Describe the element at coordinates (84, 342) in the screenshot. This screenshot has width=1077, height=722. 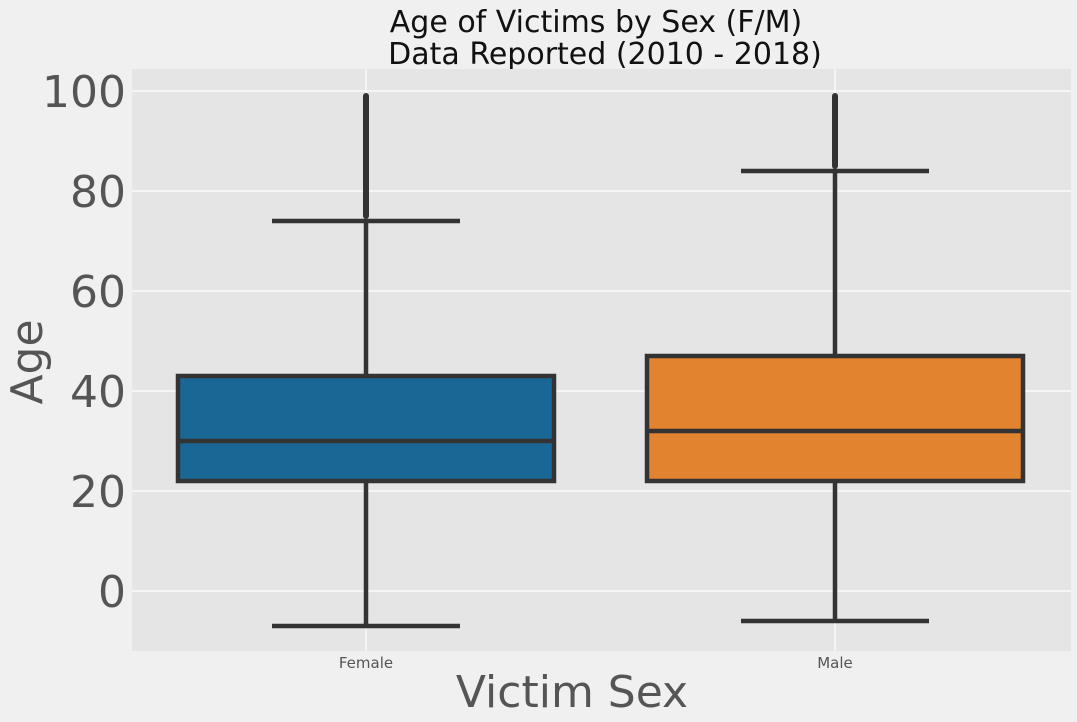
I see `y-tick-labels: 0 20 40 60 80 100` at that location.